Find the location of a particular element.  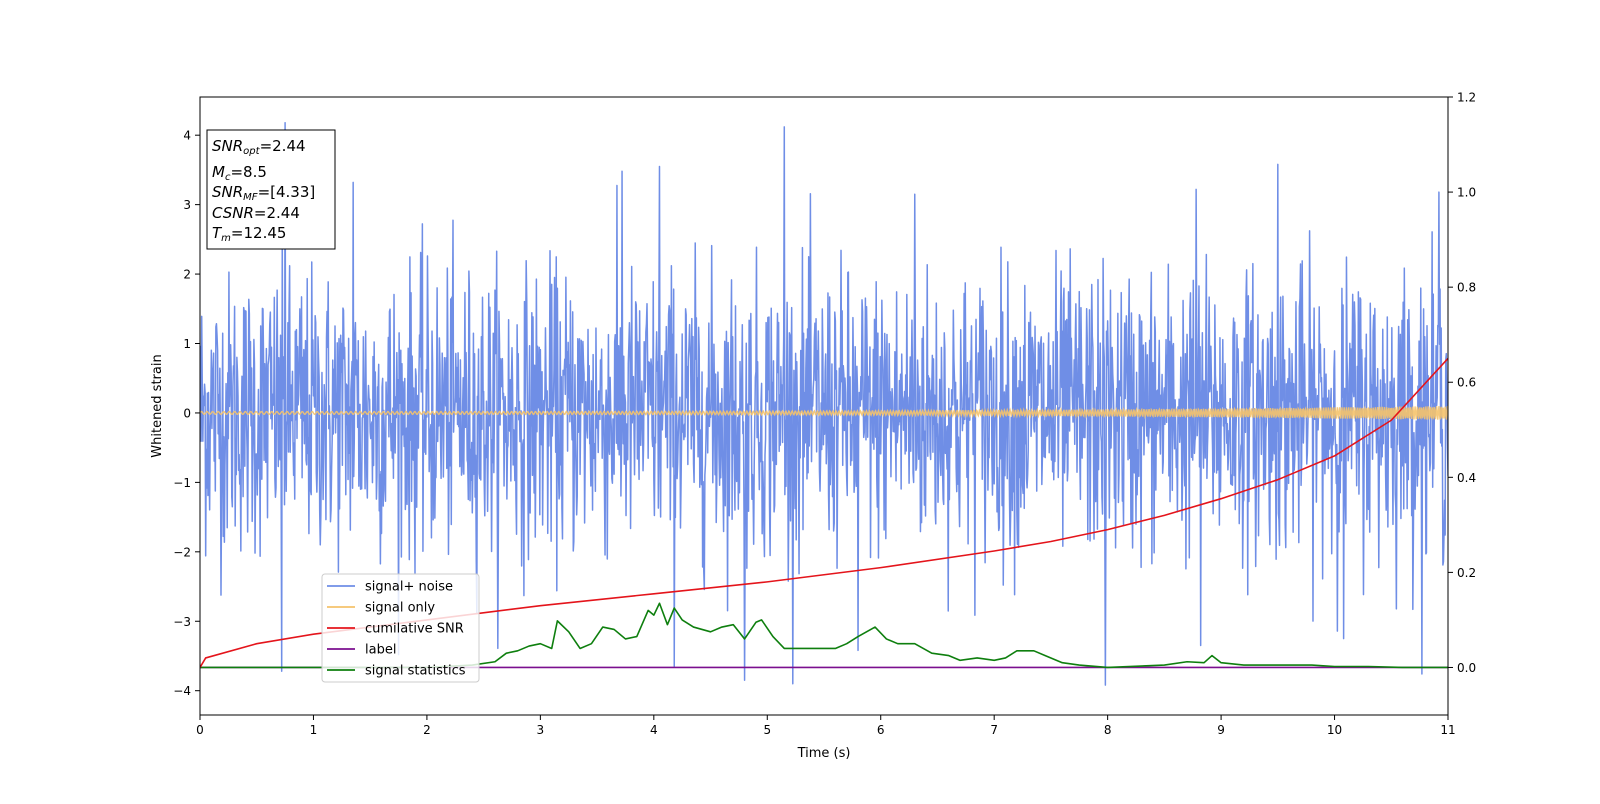

y-tick-label-right: 0.4 is located at coordinates (1466, 478).